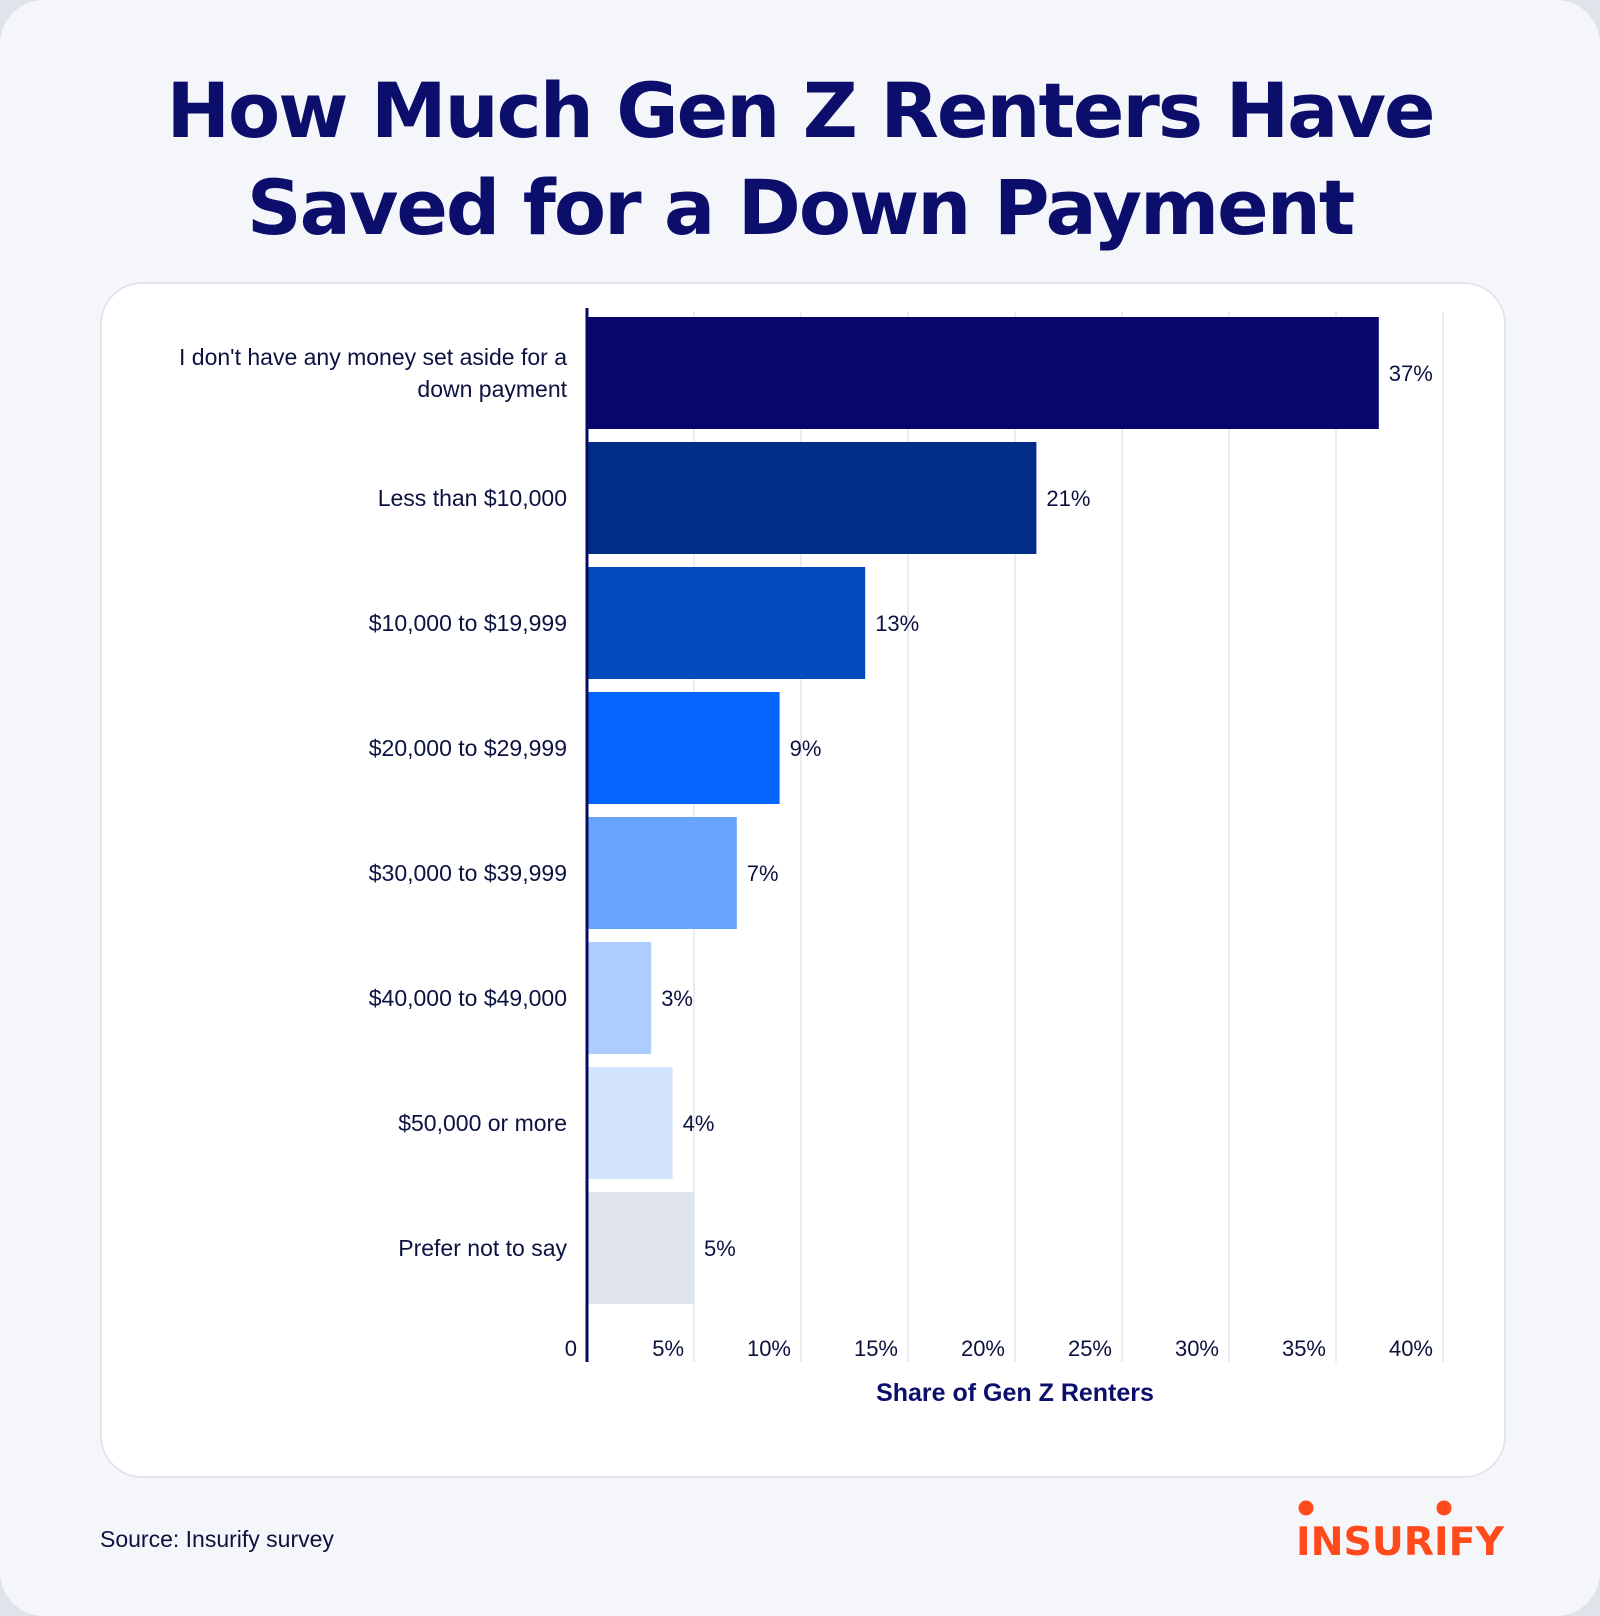 The width and height of the screenshot is (1600, 1616). What do you see at coordinates (373, 357) in the screenshot?
I see `category-label: I don't have any money set aside for a` at bounding box center [373, 357].